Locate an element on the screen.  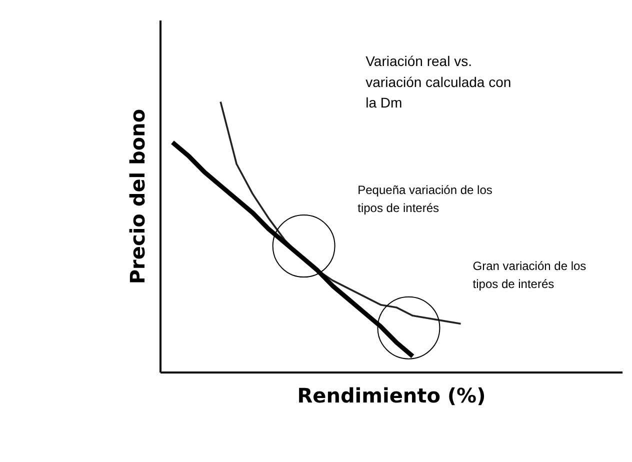
x-axis-title: Rendimiento (%) is located at coordinates (391, 396).